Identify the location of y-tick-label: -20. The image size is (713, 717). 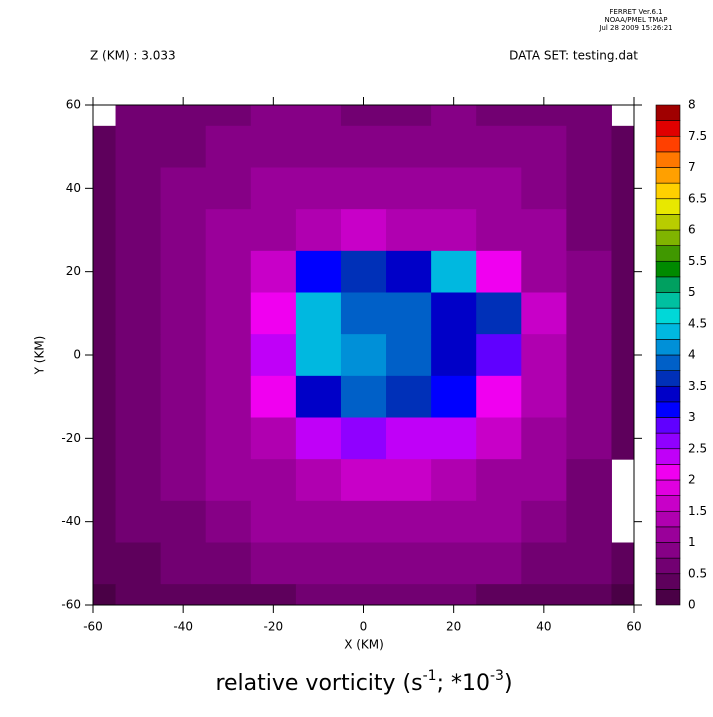
(71, 438).